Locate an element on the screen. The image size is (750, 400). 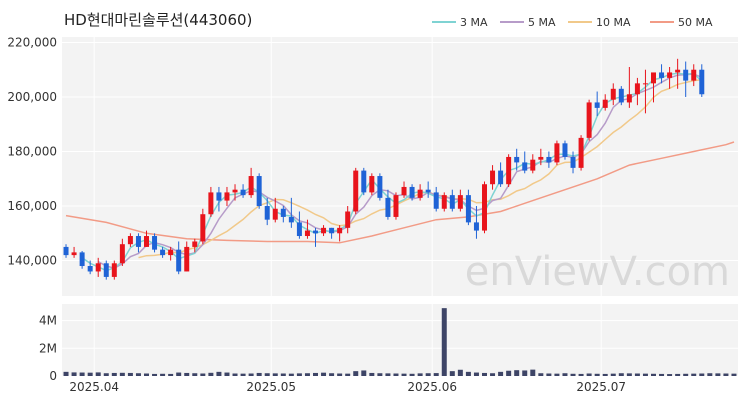
chart-title: HD현대마린솔루션(443060) is located at coordinates (158, 20).